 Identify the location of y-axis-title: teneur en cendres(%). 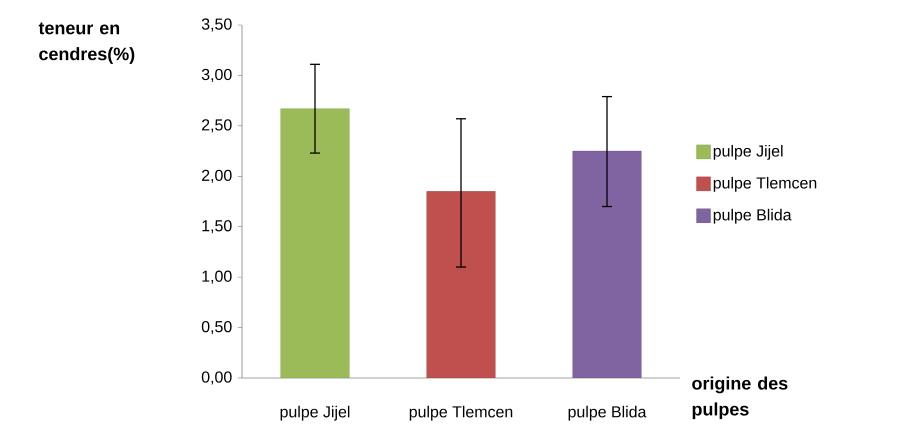
(86, 43).